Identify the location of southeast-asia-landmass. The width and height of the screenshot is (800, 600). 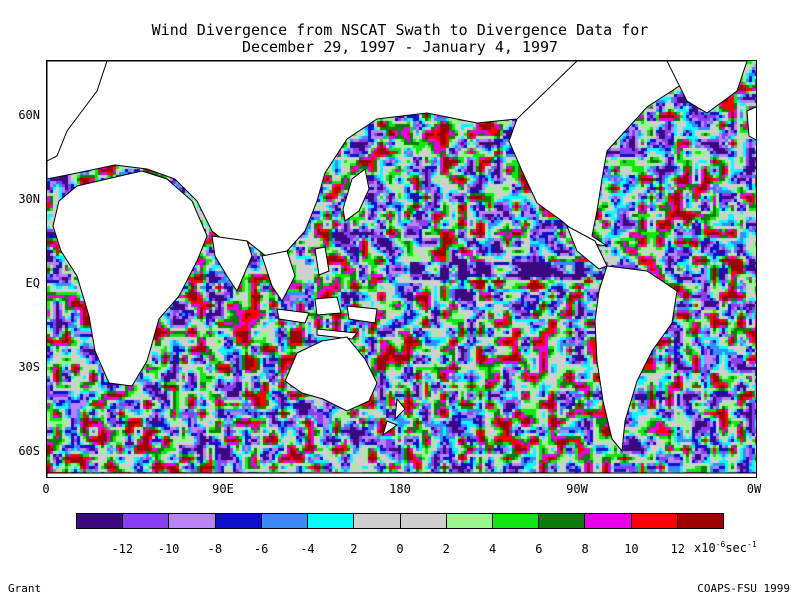
(278, 276).